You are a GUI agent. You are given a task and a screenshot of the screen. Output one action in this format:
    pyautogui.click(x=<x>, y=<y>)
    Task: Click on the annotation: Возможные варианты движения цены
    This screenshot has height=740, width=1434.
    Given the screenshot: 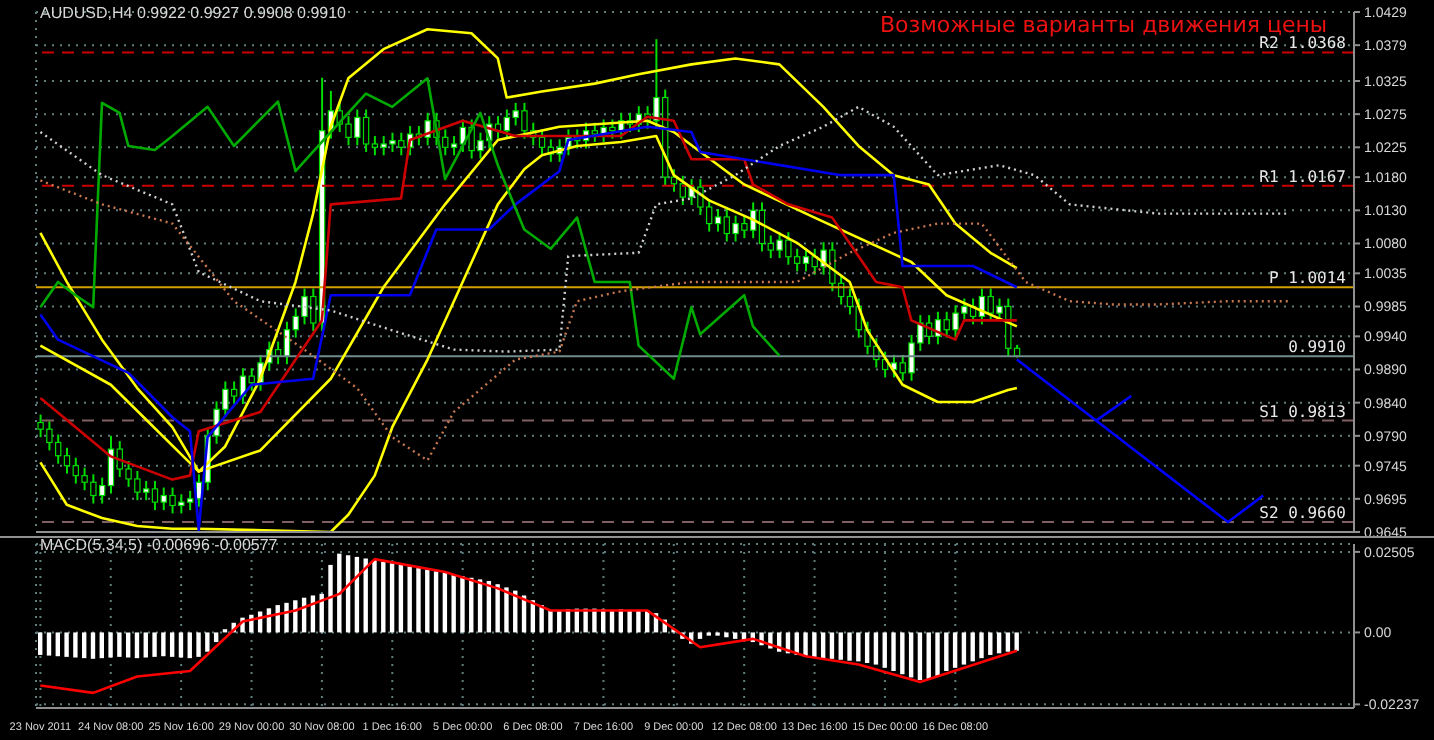 What is the action you would take?
    pyautogui.click(x=1104, y=25)
    